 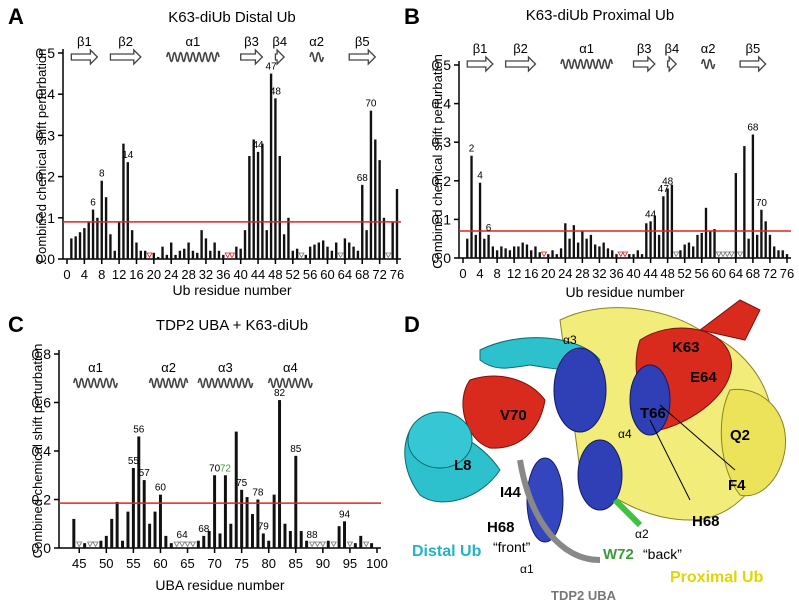 I want to click on ss-label: β2, so click(x=125, y=41).